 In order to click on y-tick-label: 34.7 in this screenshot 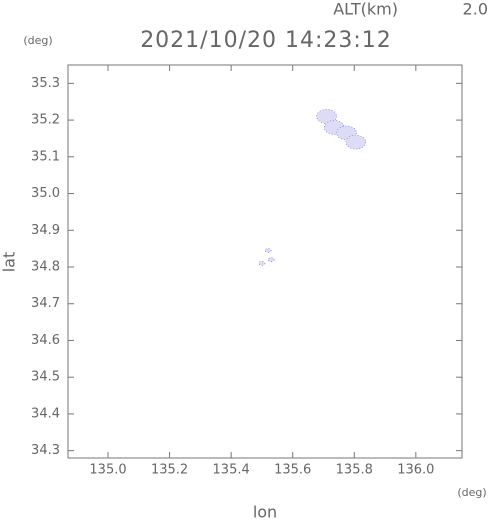, I will do `click(45, 303)`.